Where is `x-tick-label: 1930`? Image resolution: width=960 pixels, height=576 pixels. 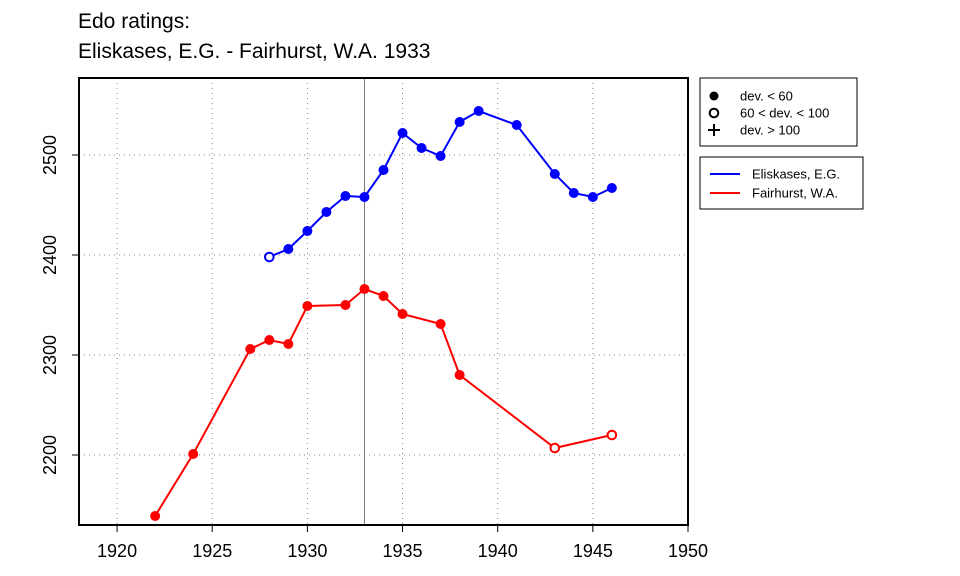
x-tick-label: 1930 is located at coordinates (307, 551).